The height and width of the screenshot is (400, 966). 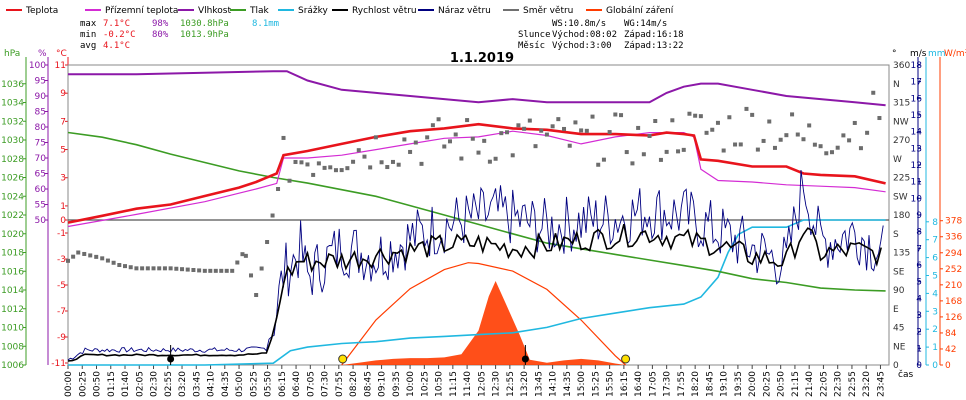 I want to click on stat-max-pressure: 1030.8hPa, so click(x=204, y=24).